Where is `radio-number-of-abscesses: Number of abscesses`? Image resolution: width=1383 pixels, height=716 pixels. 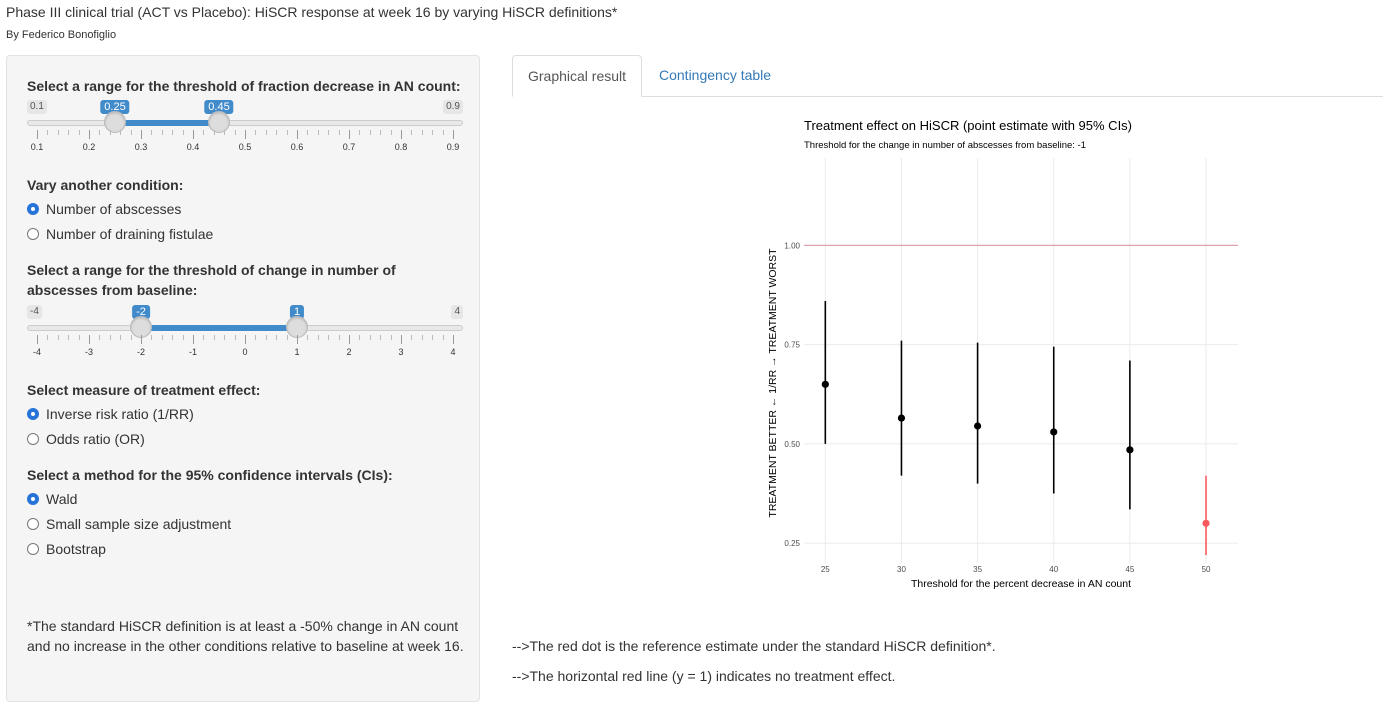 radio-number-of-abscesses: Number of abscesses is located at coordinates (104, 209).